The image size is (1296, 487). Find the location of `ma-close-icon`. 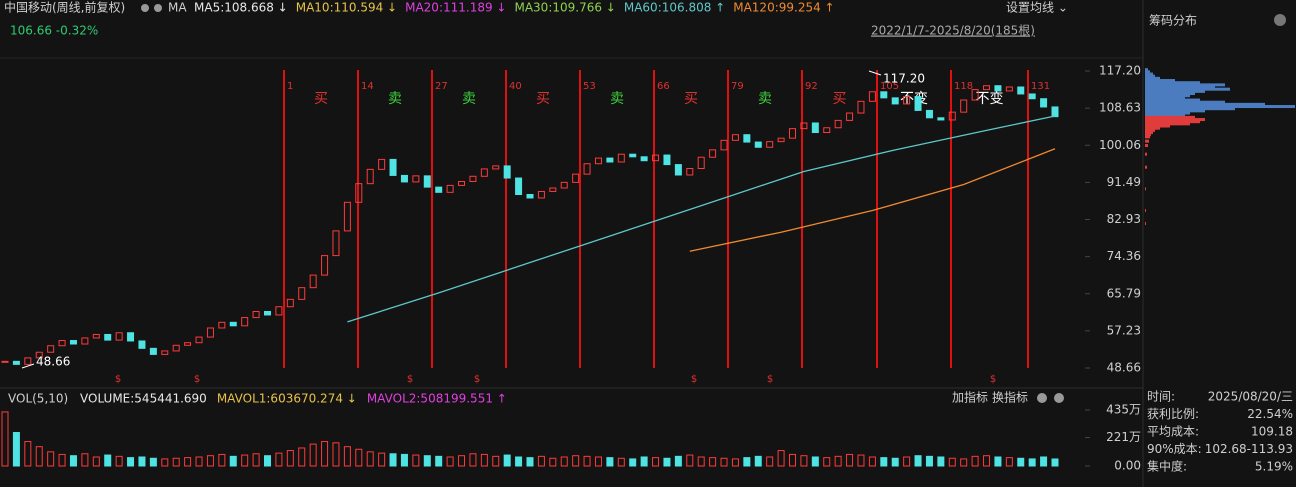

ma-close-icon is located at coordinates (158, 8).